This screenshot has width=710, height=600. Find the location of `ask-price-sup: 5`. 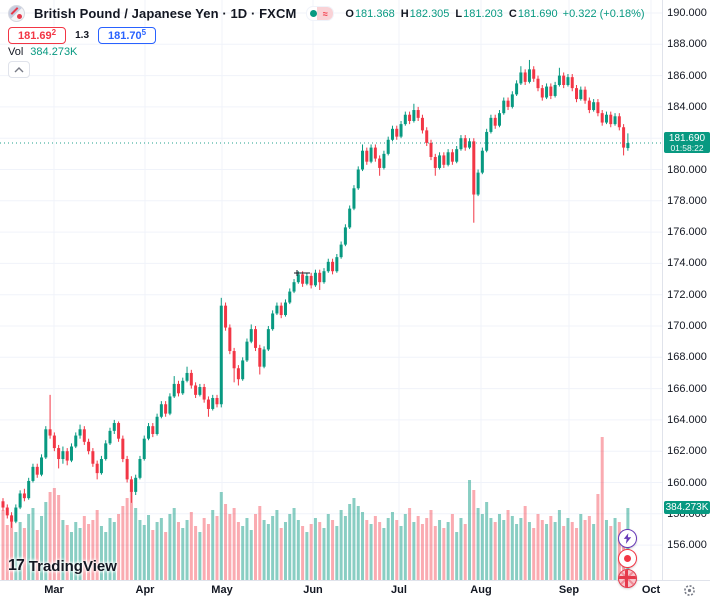

ask-price-sup: 5 is located at coordinates (144, 32).